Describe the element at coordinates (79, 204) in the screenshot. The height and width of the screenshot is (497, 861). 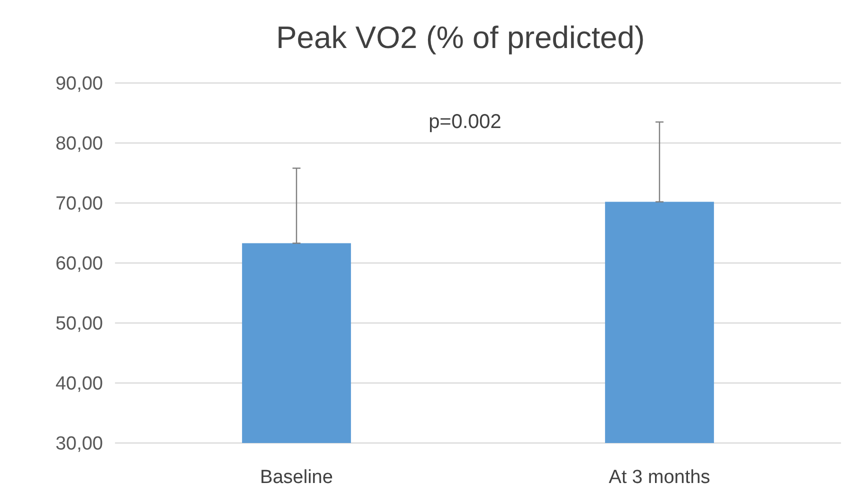
I see `y-tick-label: 70,00` at that location.